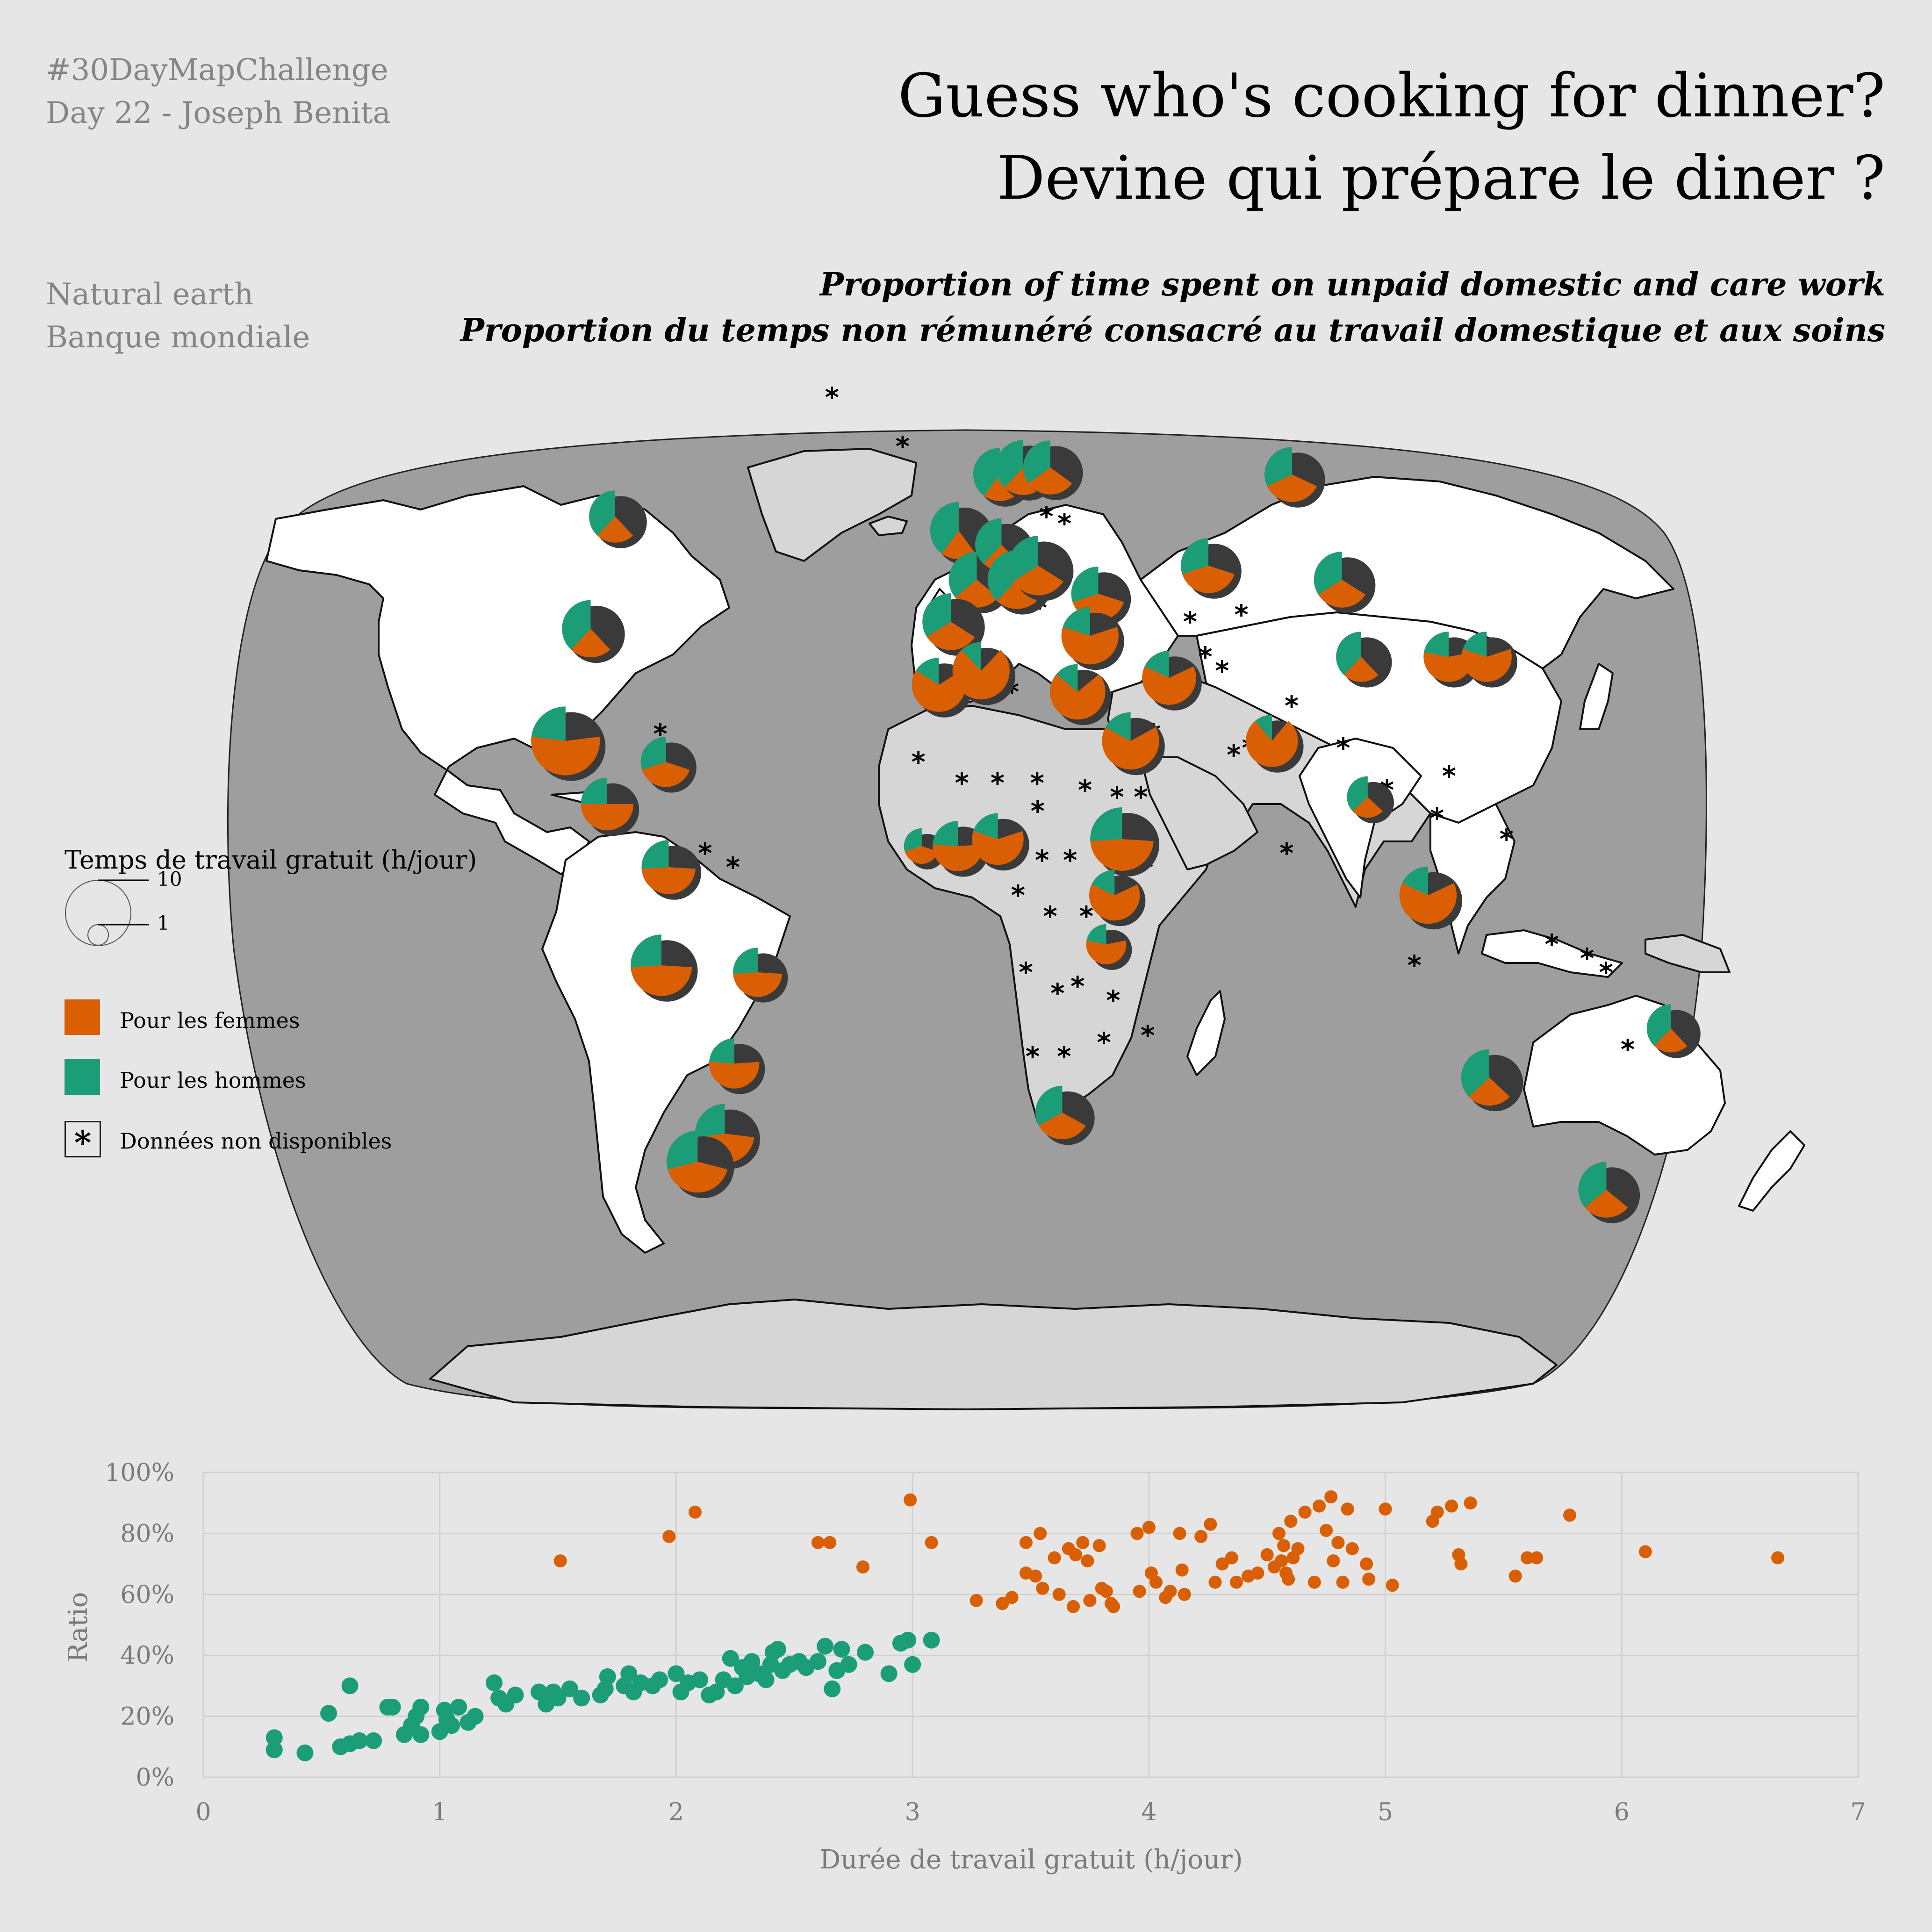 This screenshot has height=1932, width=1932. What do you see at coordinates (993, 1354) in the screenshot?
I see `antarctica` at bounding box center [993, 1354].